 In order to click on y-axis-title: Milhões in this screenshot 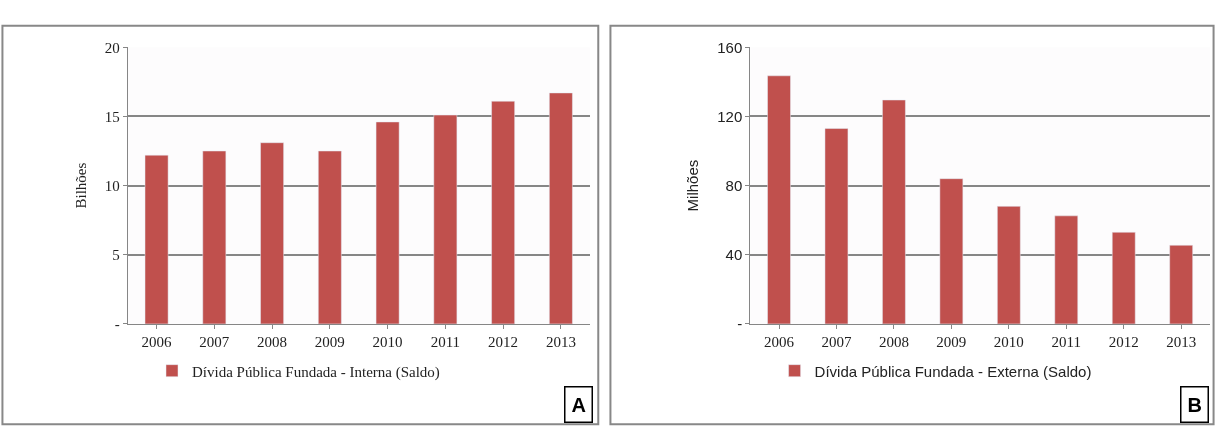, I will do `click(693, 185)`.